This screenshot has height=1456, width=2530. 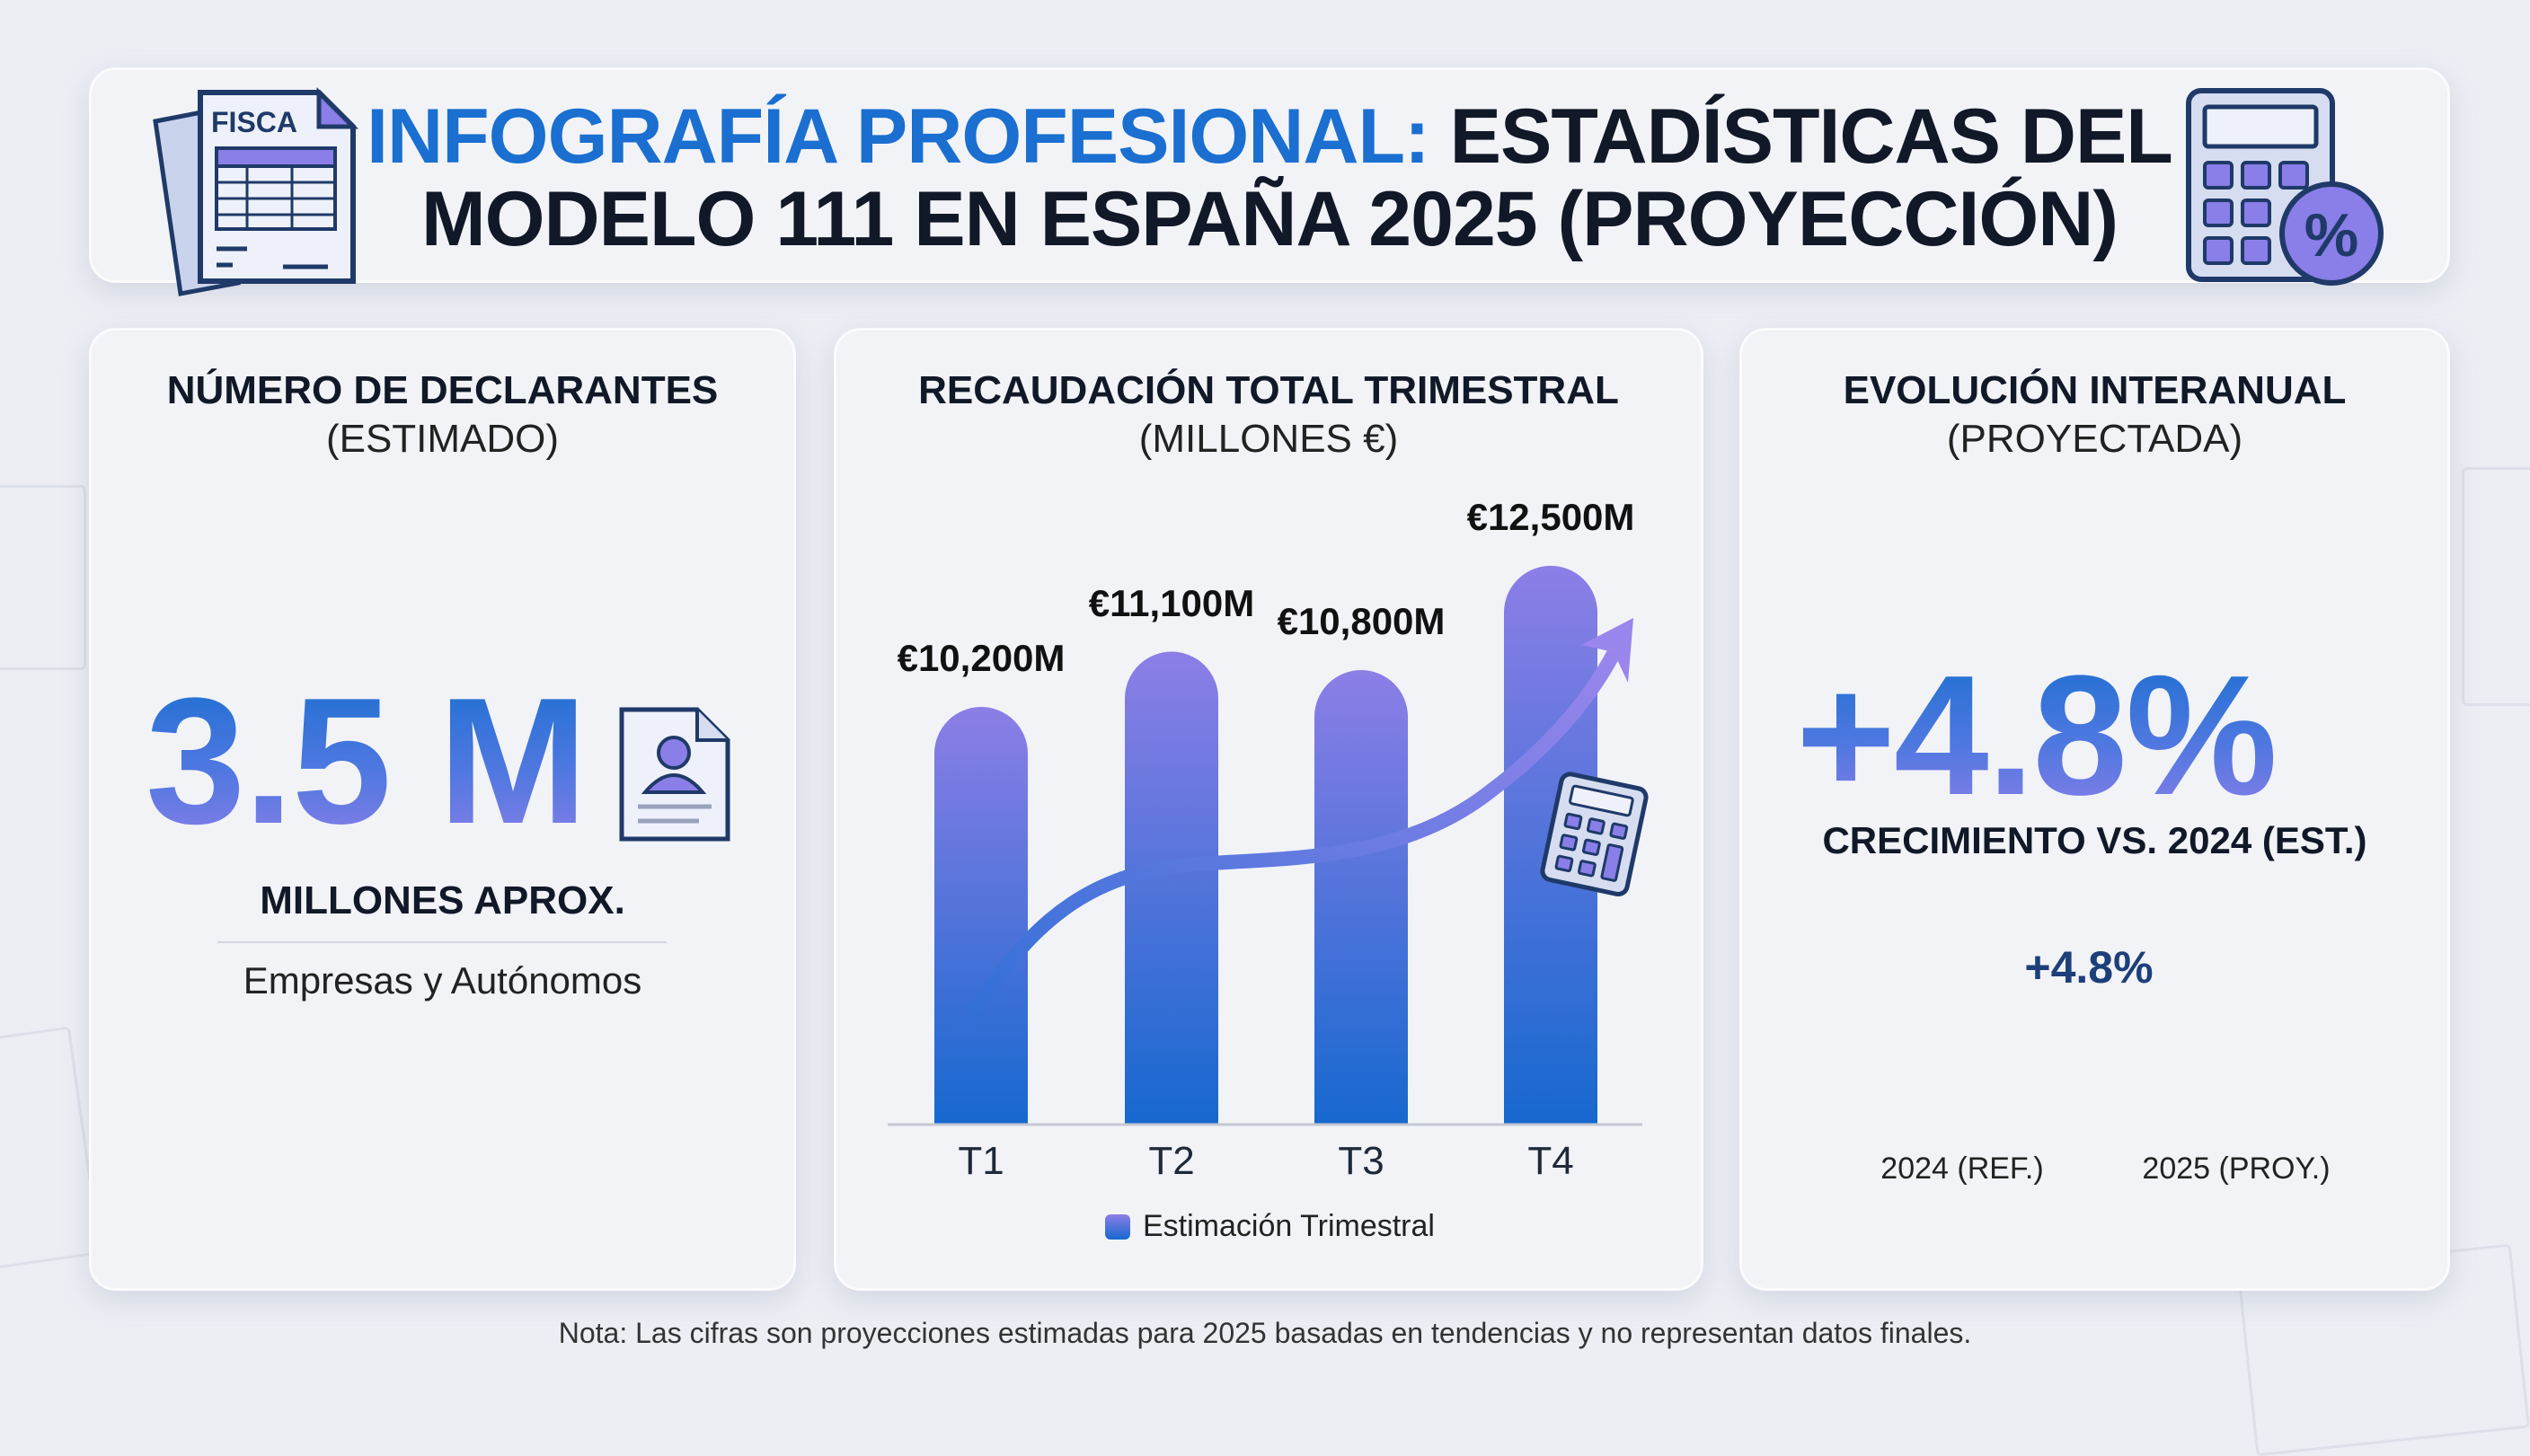 I want to click on x-tick-label: T3, so click(x=1361, y=1161).